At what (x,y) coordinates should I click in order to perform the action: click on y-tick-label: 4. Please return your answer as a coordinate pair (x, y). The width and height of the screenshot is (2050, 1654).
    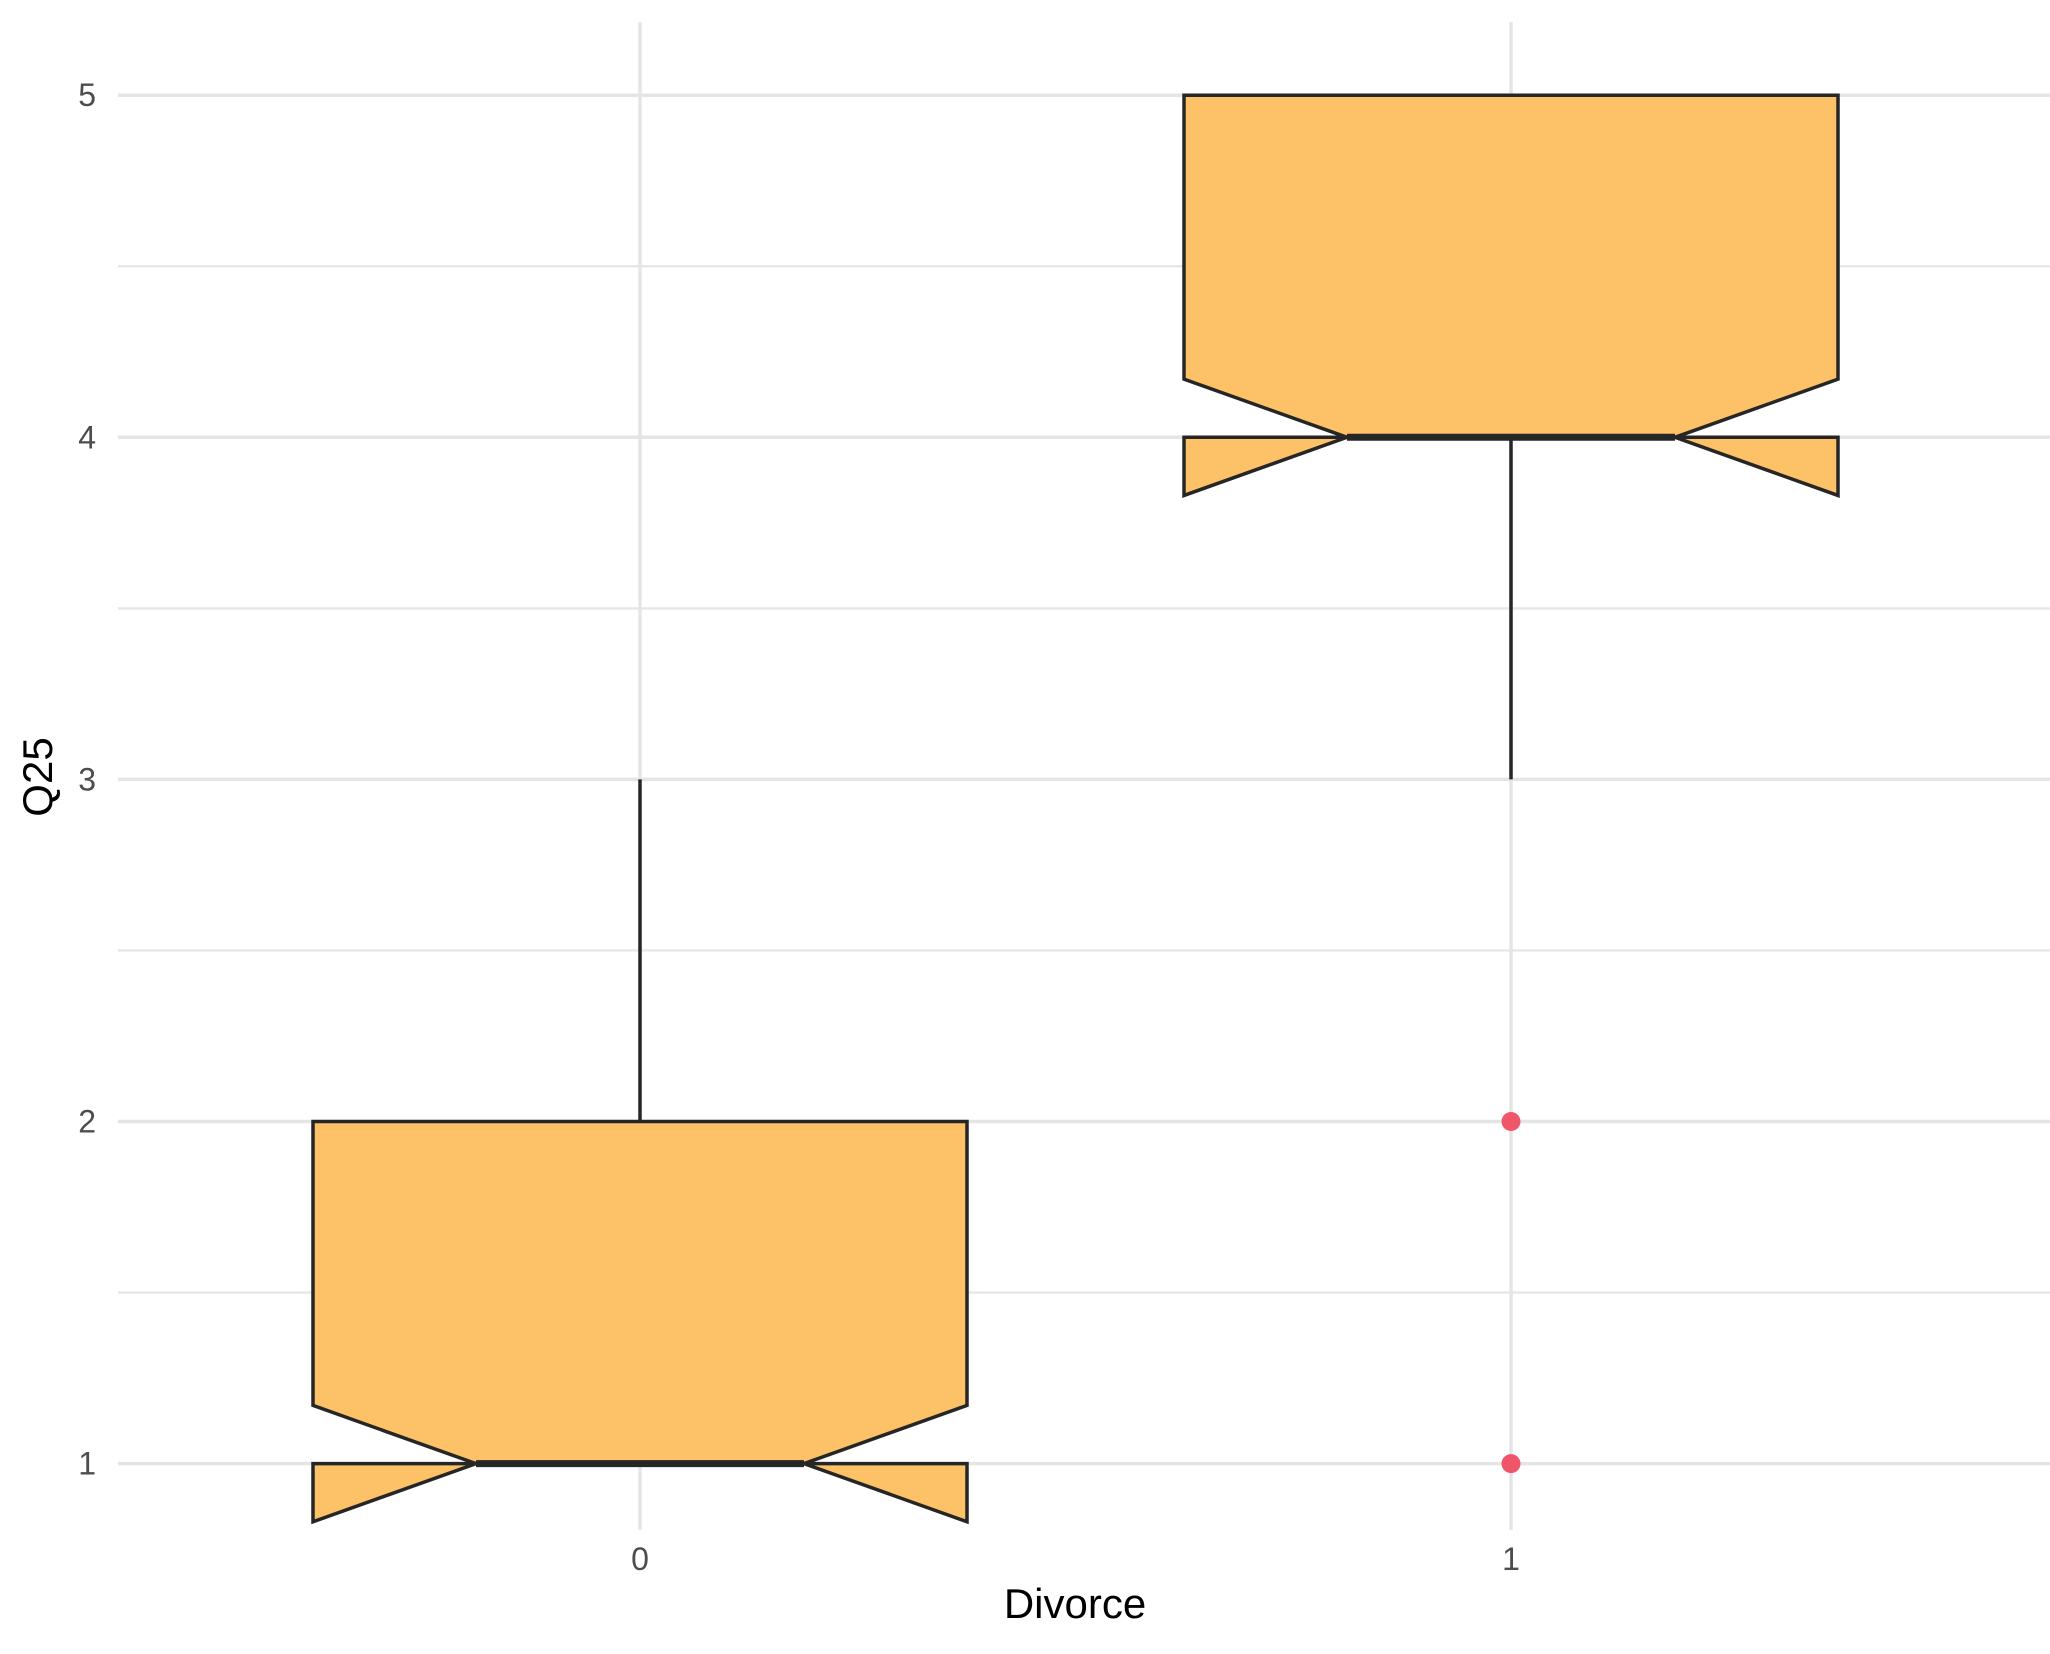
    Looking at the image, I should click on (87, 437).